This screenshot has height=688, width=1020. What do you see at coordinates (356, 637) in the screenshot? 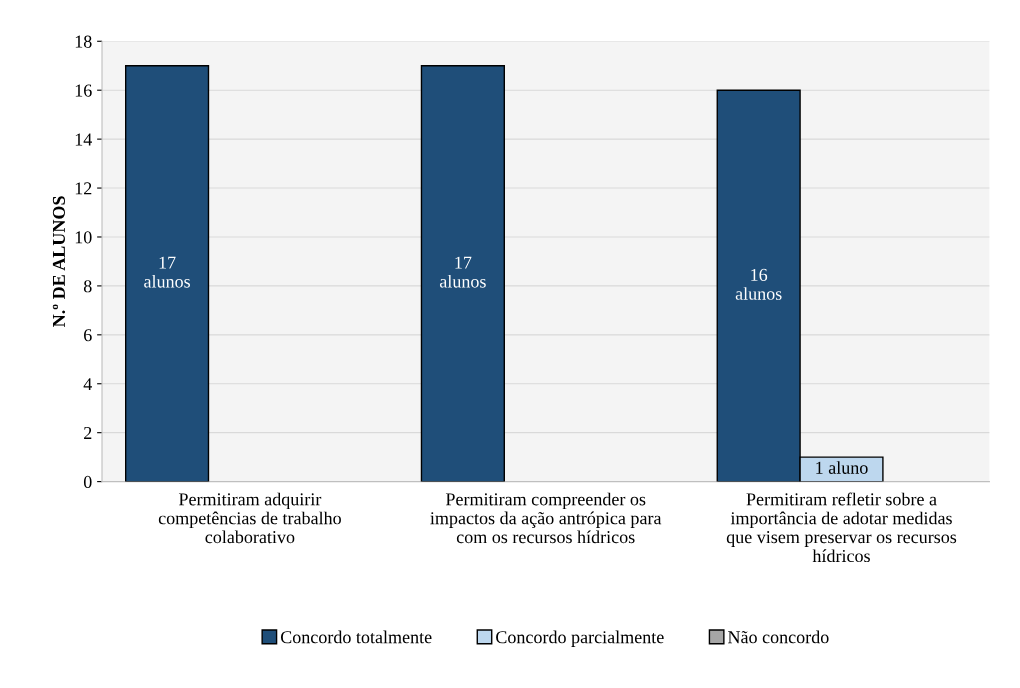
I see `legend-label: Concordo totalmente` at bounding box center [356, 637].